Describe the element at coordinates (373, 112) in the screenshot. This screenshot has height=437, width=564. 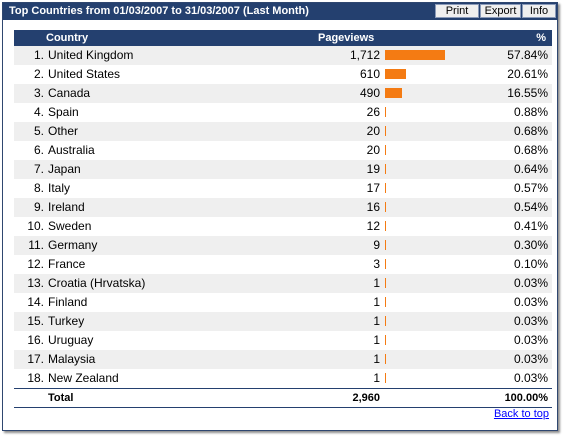
I see `row-pageviews: 26` at that location.